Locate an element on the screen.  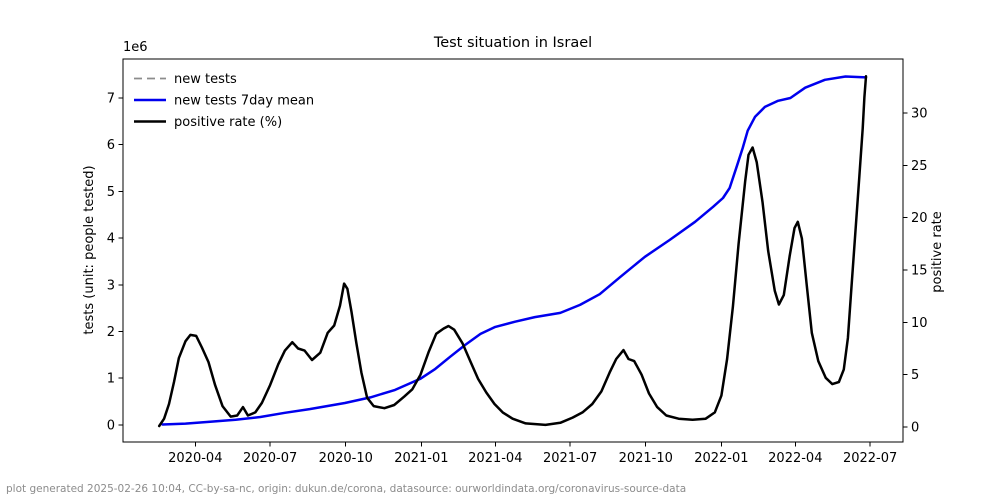
left-axis-tick-label: 3 is located at coordinates (111, 285).